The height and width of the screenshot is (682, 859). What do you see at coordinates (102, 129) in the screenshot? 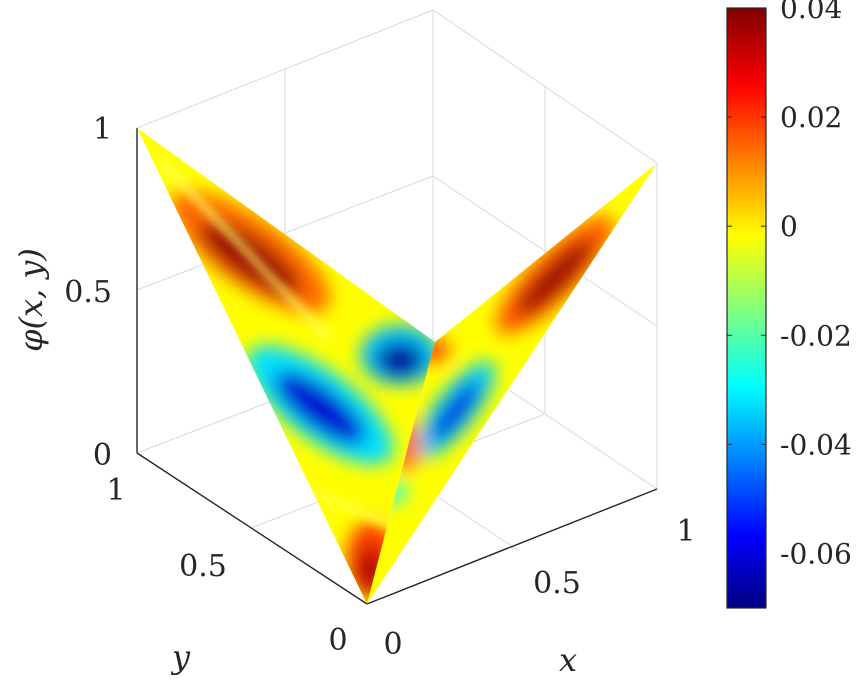
I see `z-tick-label: 1` at bounding box center [102, 129].